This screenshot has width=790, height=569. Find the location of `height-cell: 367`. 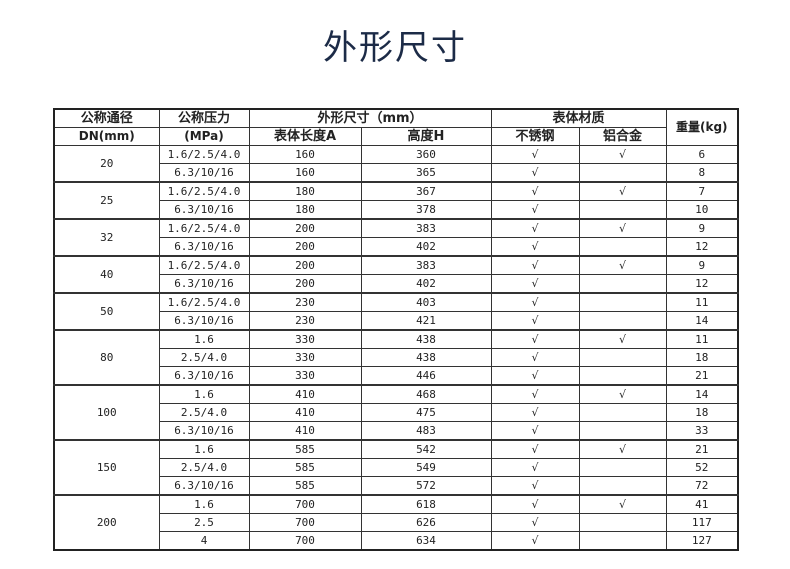

height-cell: 367 is located at coordinates (426, 191).